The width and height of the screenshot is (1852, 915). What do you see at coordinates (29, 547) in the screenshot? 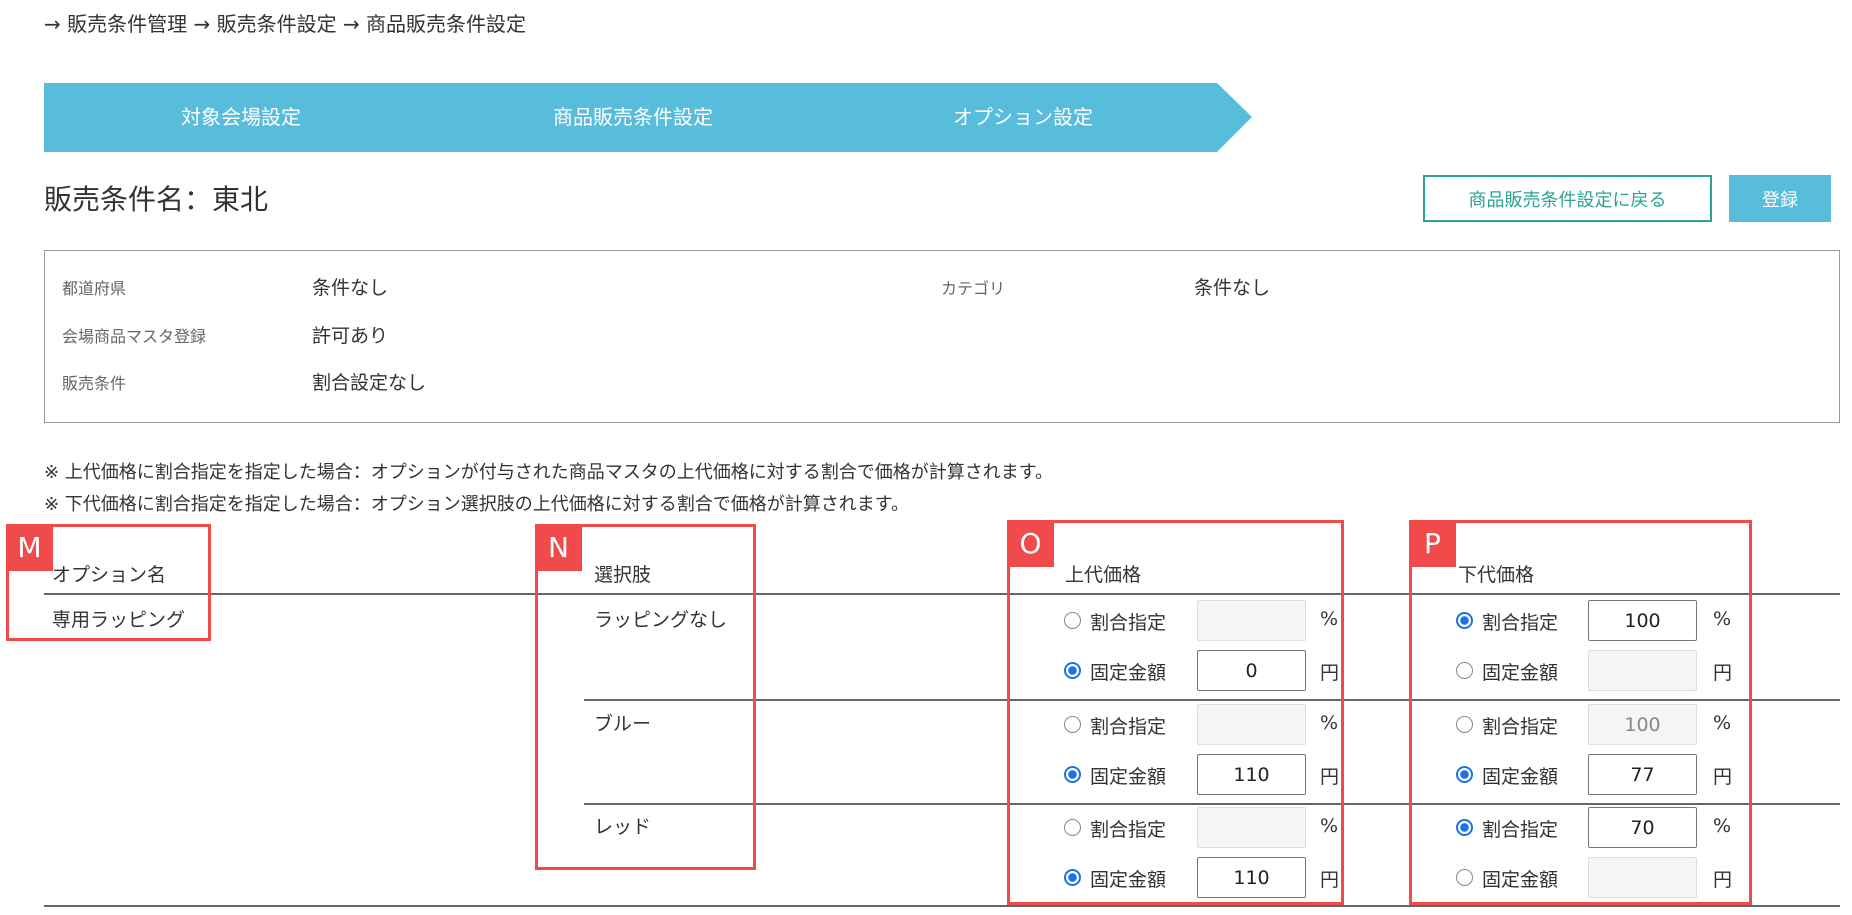
I see `annotation-tag-m: M` at bounding box center [29, 547].